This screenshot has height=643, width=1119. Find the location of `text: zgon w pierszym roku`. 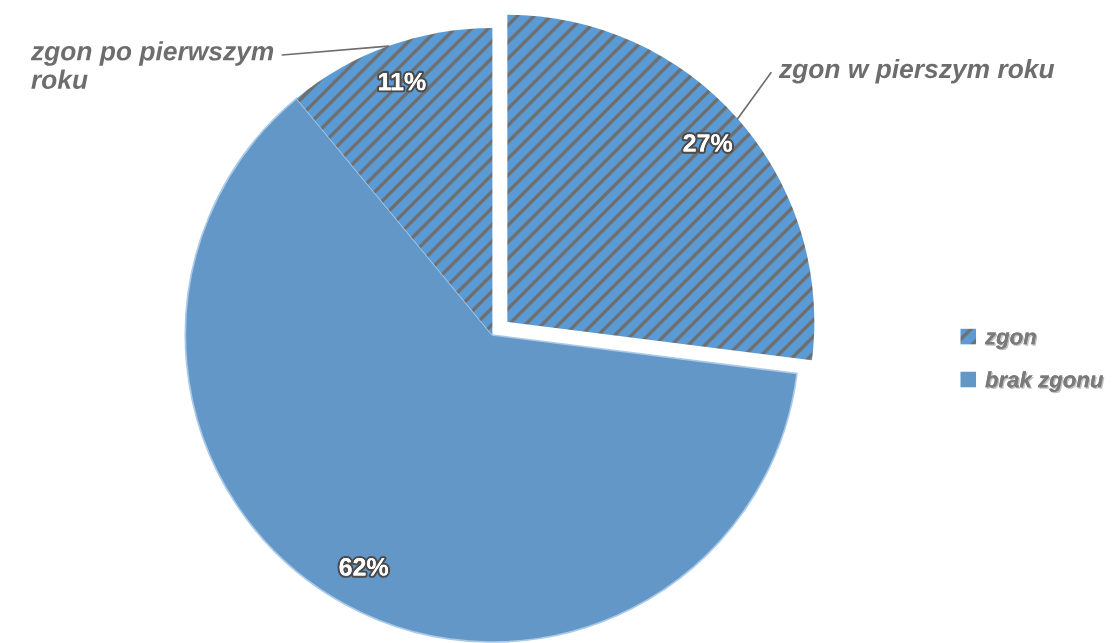

text: zgon w pierszym roku is located at coordinates (916, 71).